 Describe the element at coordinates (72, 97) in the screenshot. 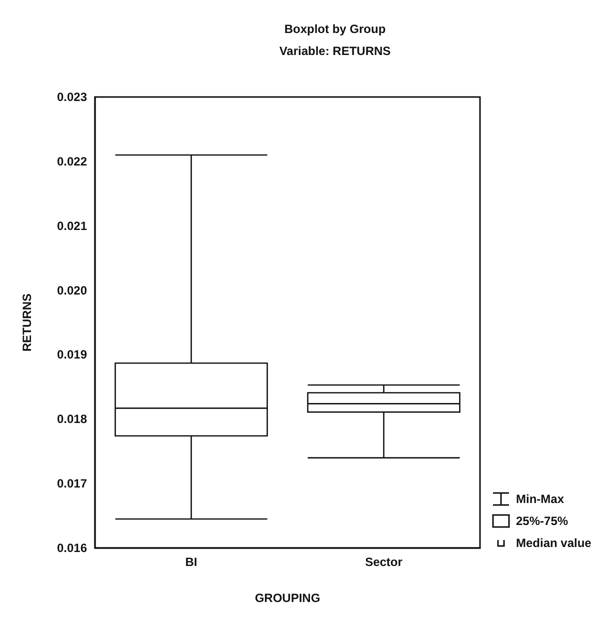

I see `y-tick-label: 0.023` at that location.